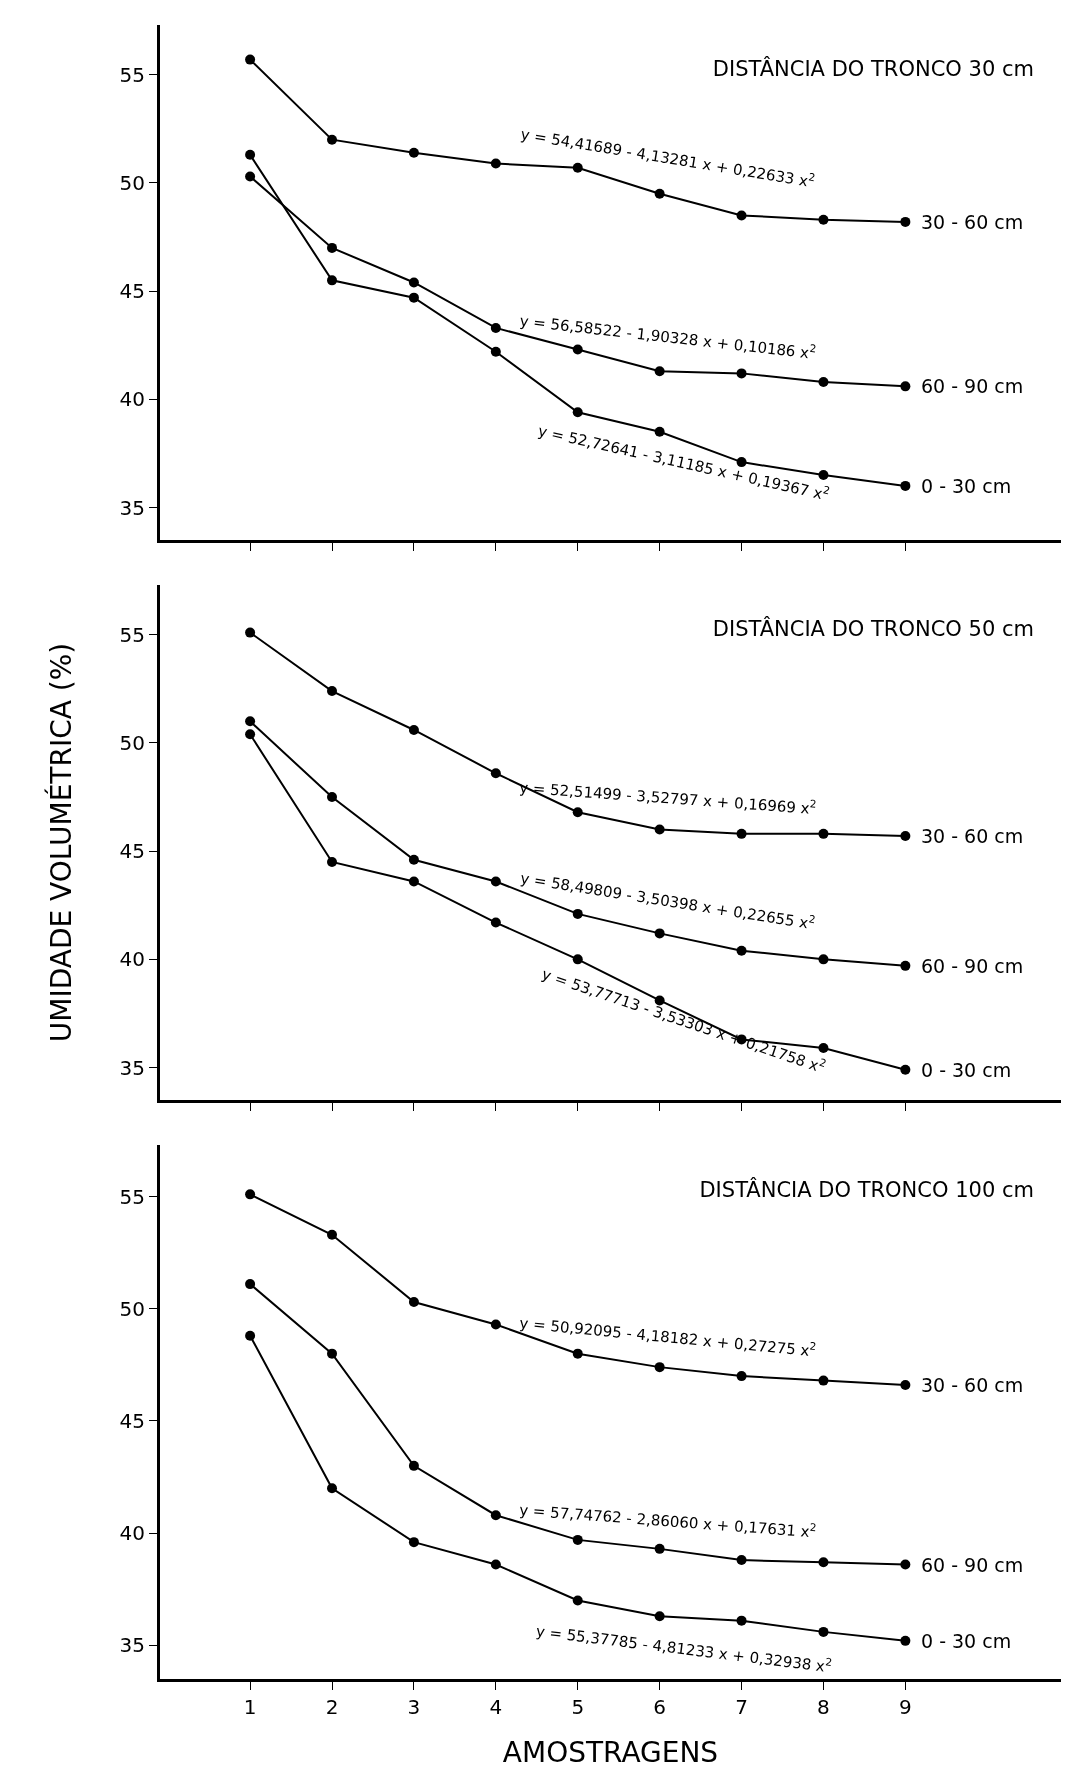 The width and height of the screenshot is (1071, 1789). Describe the element at coordinates (683, 1648) in the screenshot. I see `annotation: y = 55,37785 - 4,81233 x + 0,32938 x$^{2}$` at that location.